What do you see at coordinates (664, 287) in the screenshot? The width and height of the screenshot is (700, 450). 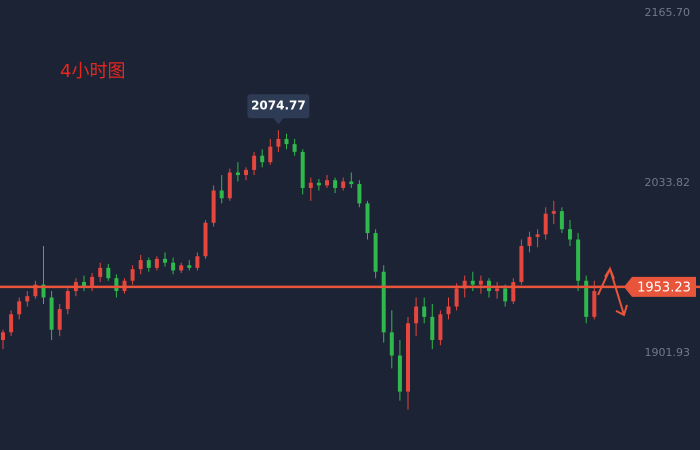 I see `last-price-label: 1953.23` at bounding box center [664, 287].